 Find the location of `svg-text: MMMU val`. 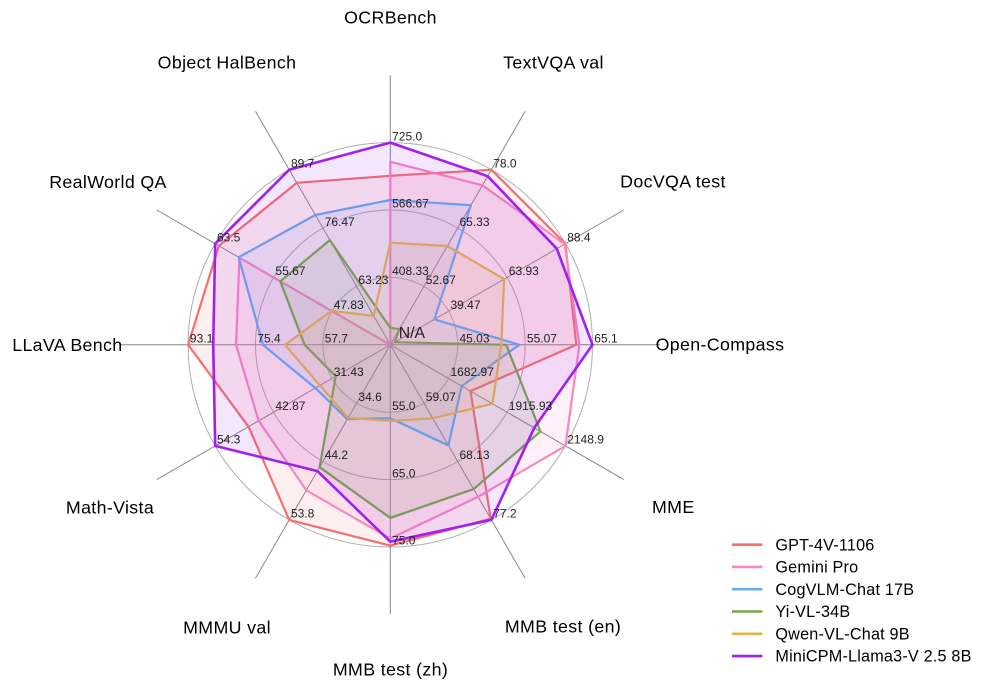

svg-text: MMMU val is located at coordinates (227, 627).